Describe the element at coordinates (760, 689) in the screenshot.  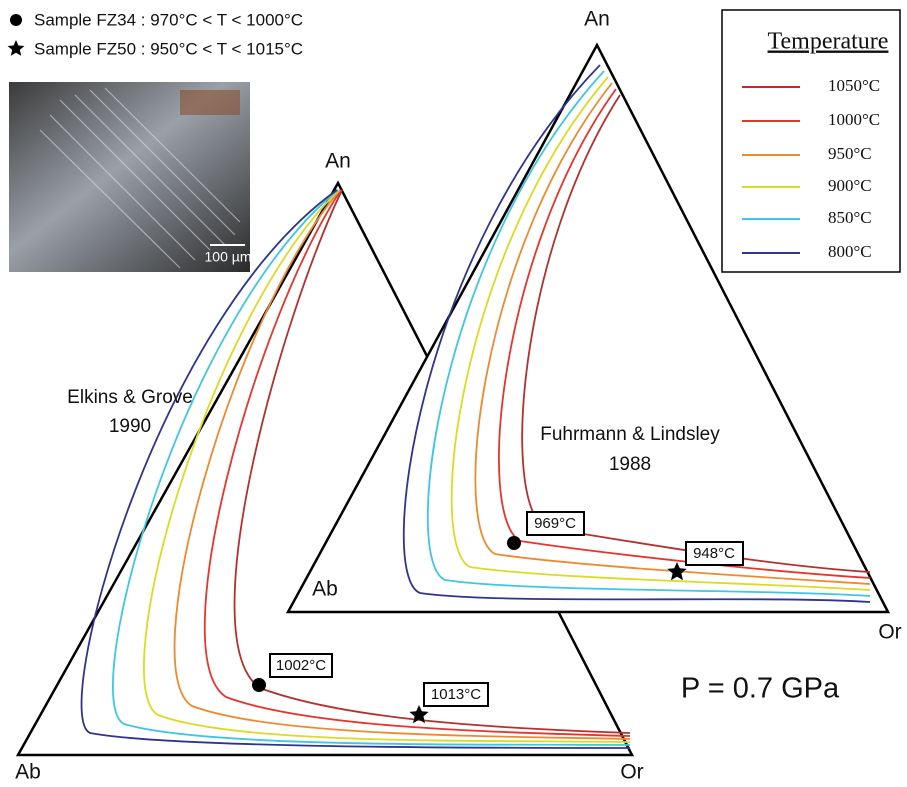
I see `pressure-label: P = 0.7 GPa` at that location.